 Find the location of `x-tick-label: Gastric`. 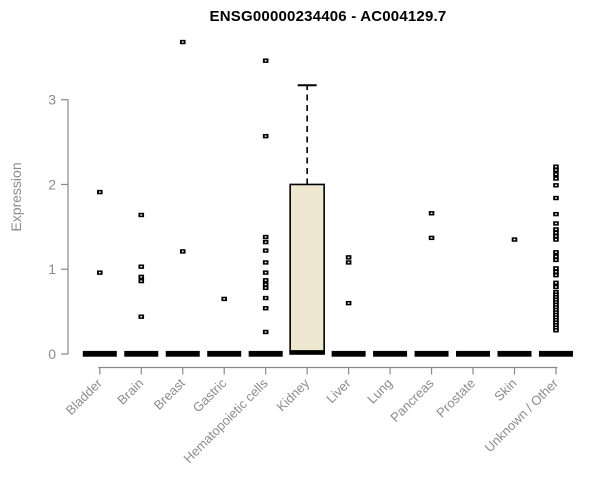

x-tick-label: Gastric is located at coordinates (210, 395).